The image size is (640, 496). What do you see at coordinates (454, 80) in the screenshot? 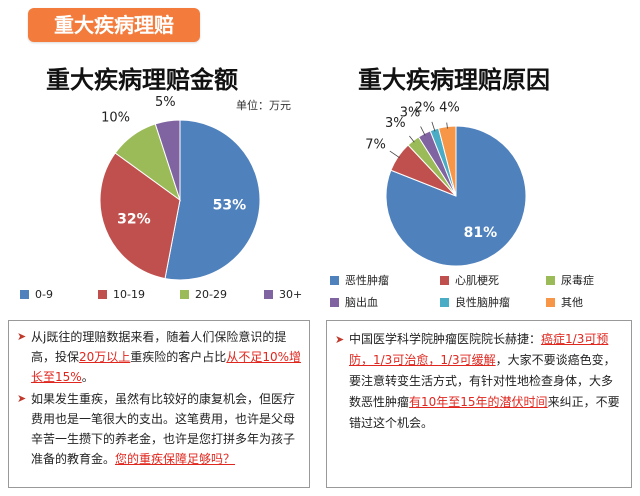
I see `right-chart-title: 重大疾病理赔原因` at bounding box center [454, 80].